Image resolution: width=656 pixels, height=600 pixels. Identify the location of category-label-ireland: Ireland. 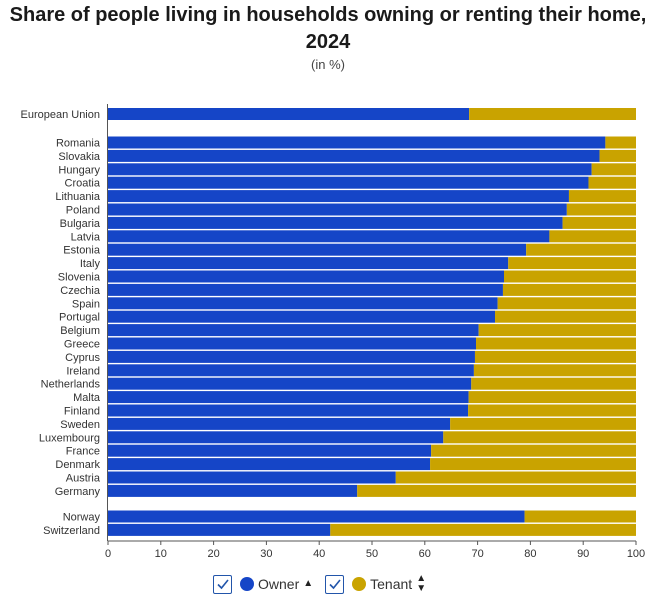
(83, 371).